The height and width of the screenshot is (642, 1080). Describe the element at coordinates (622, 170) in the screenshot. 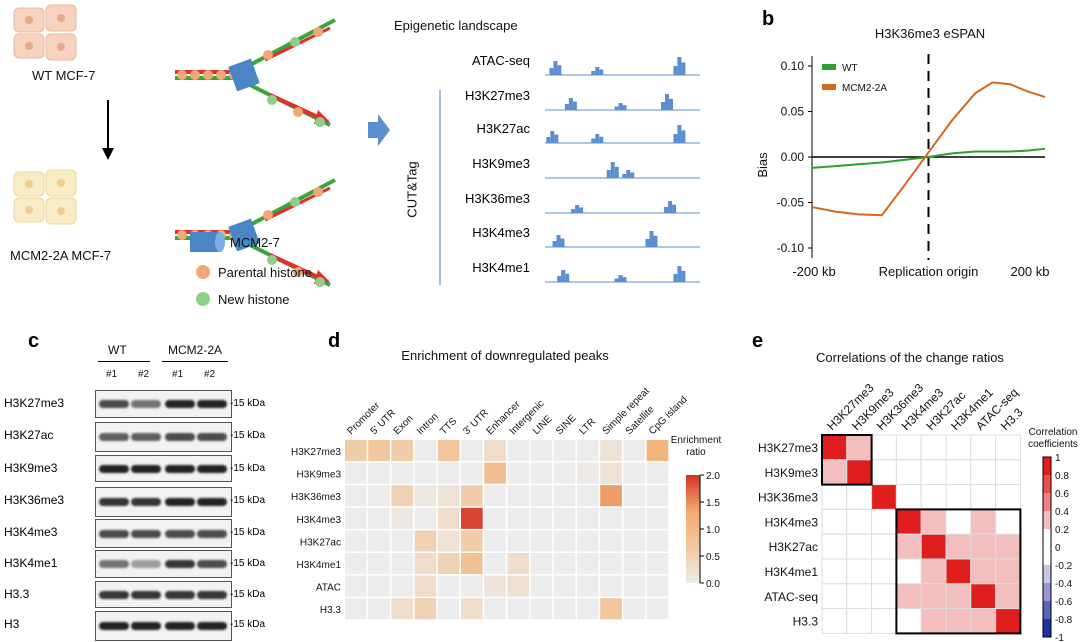

I see `track-h3k9me3` at that location.